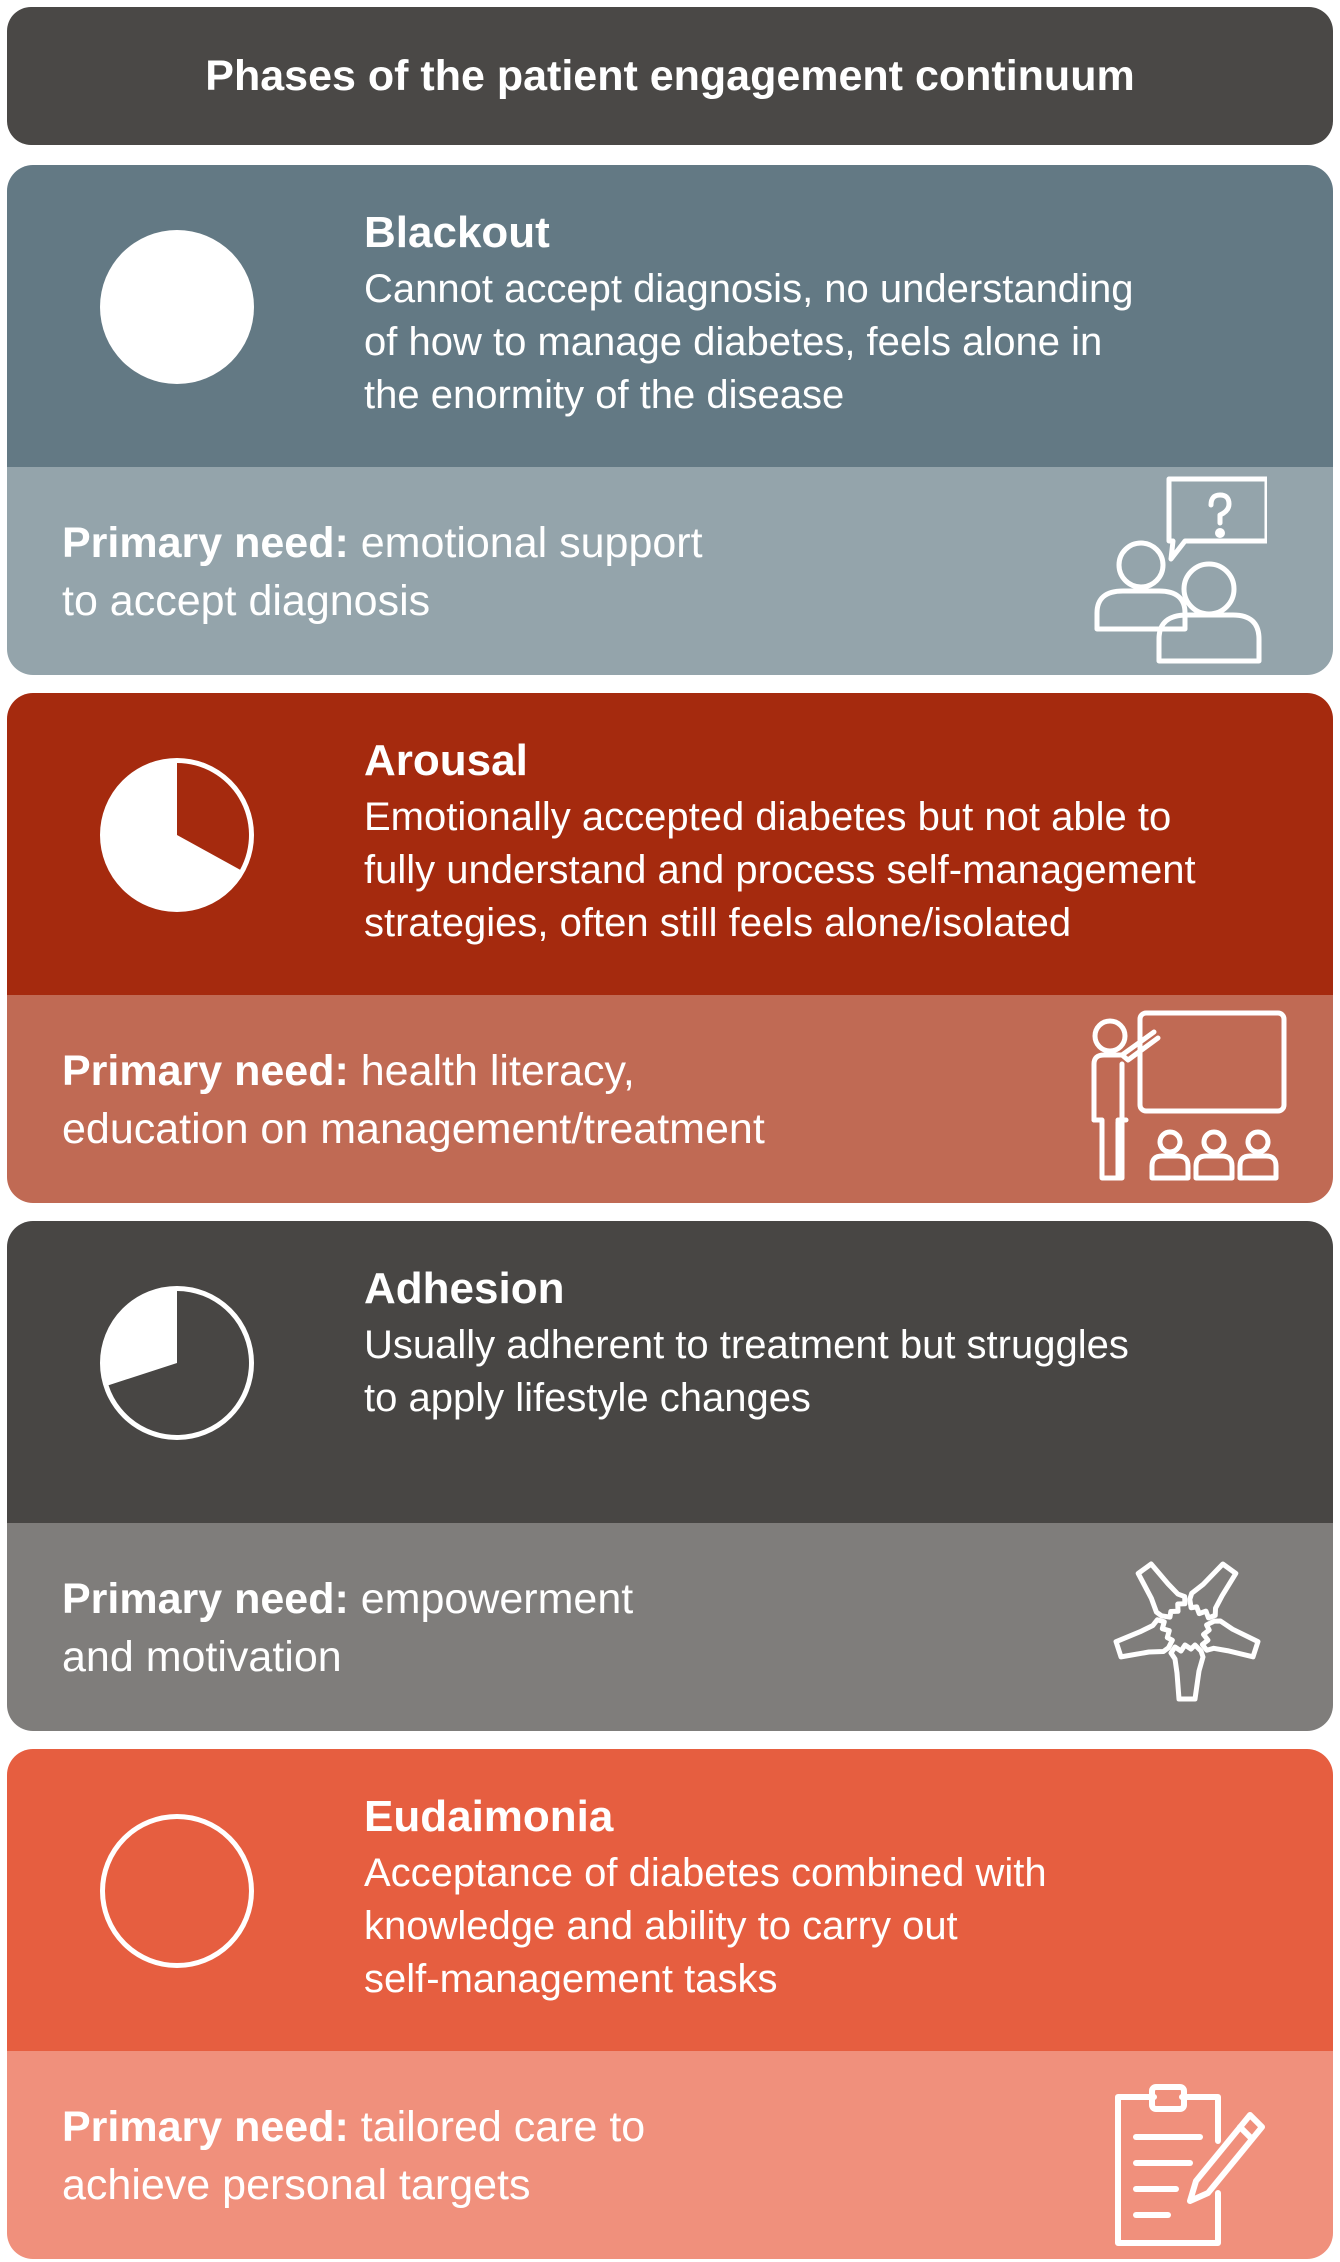  I want to click on description-line: knowledge and ability to carry out, so click(661, 1926).